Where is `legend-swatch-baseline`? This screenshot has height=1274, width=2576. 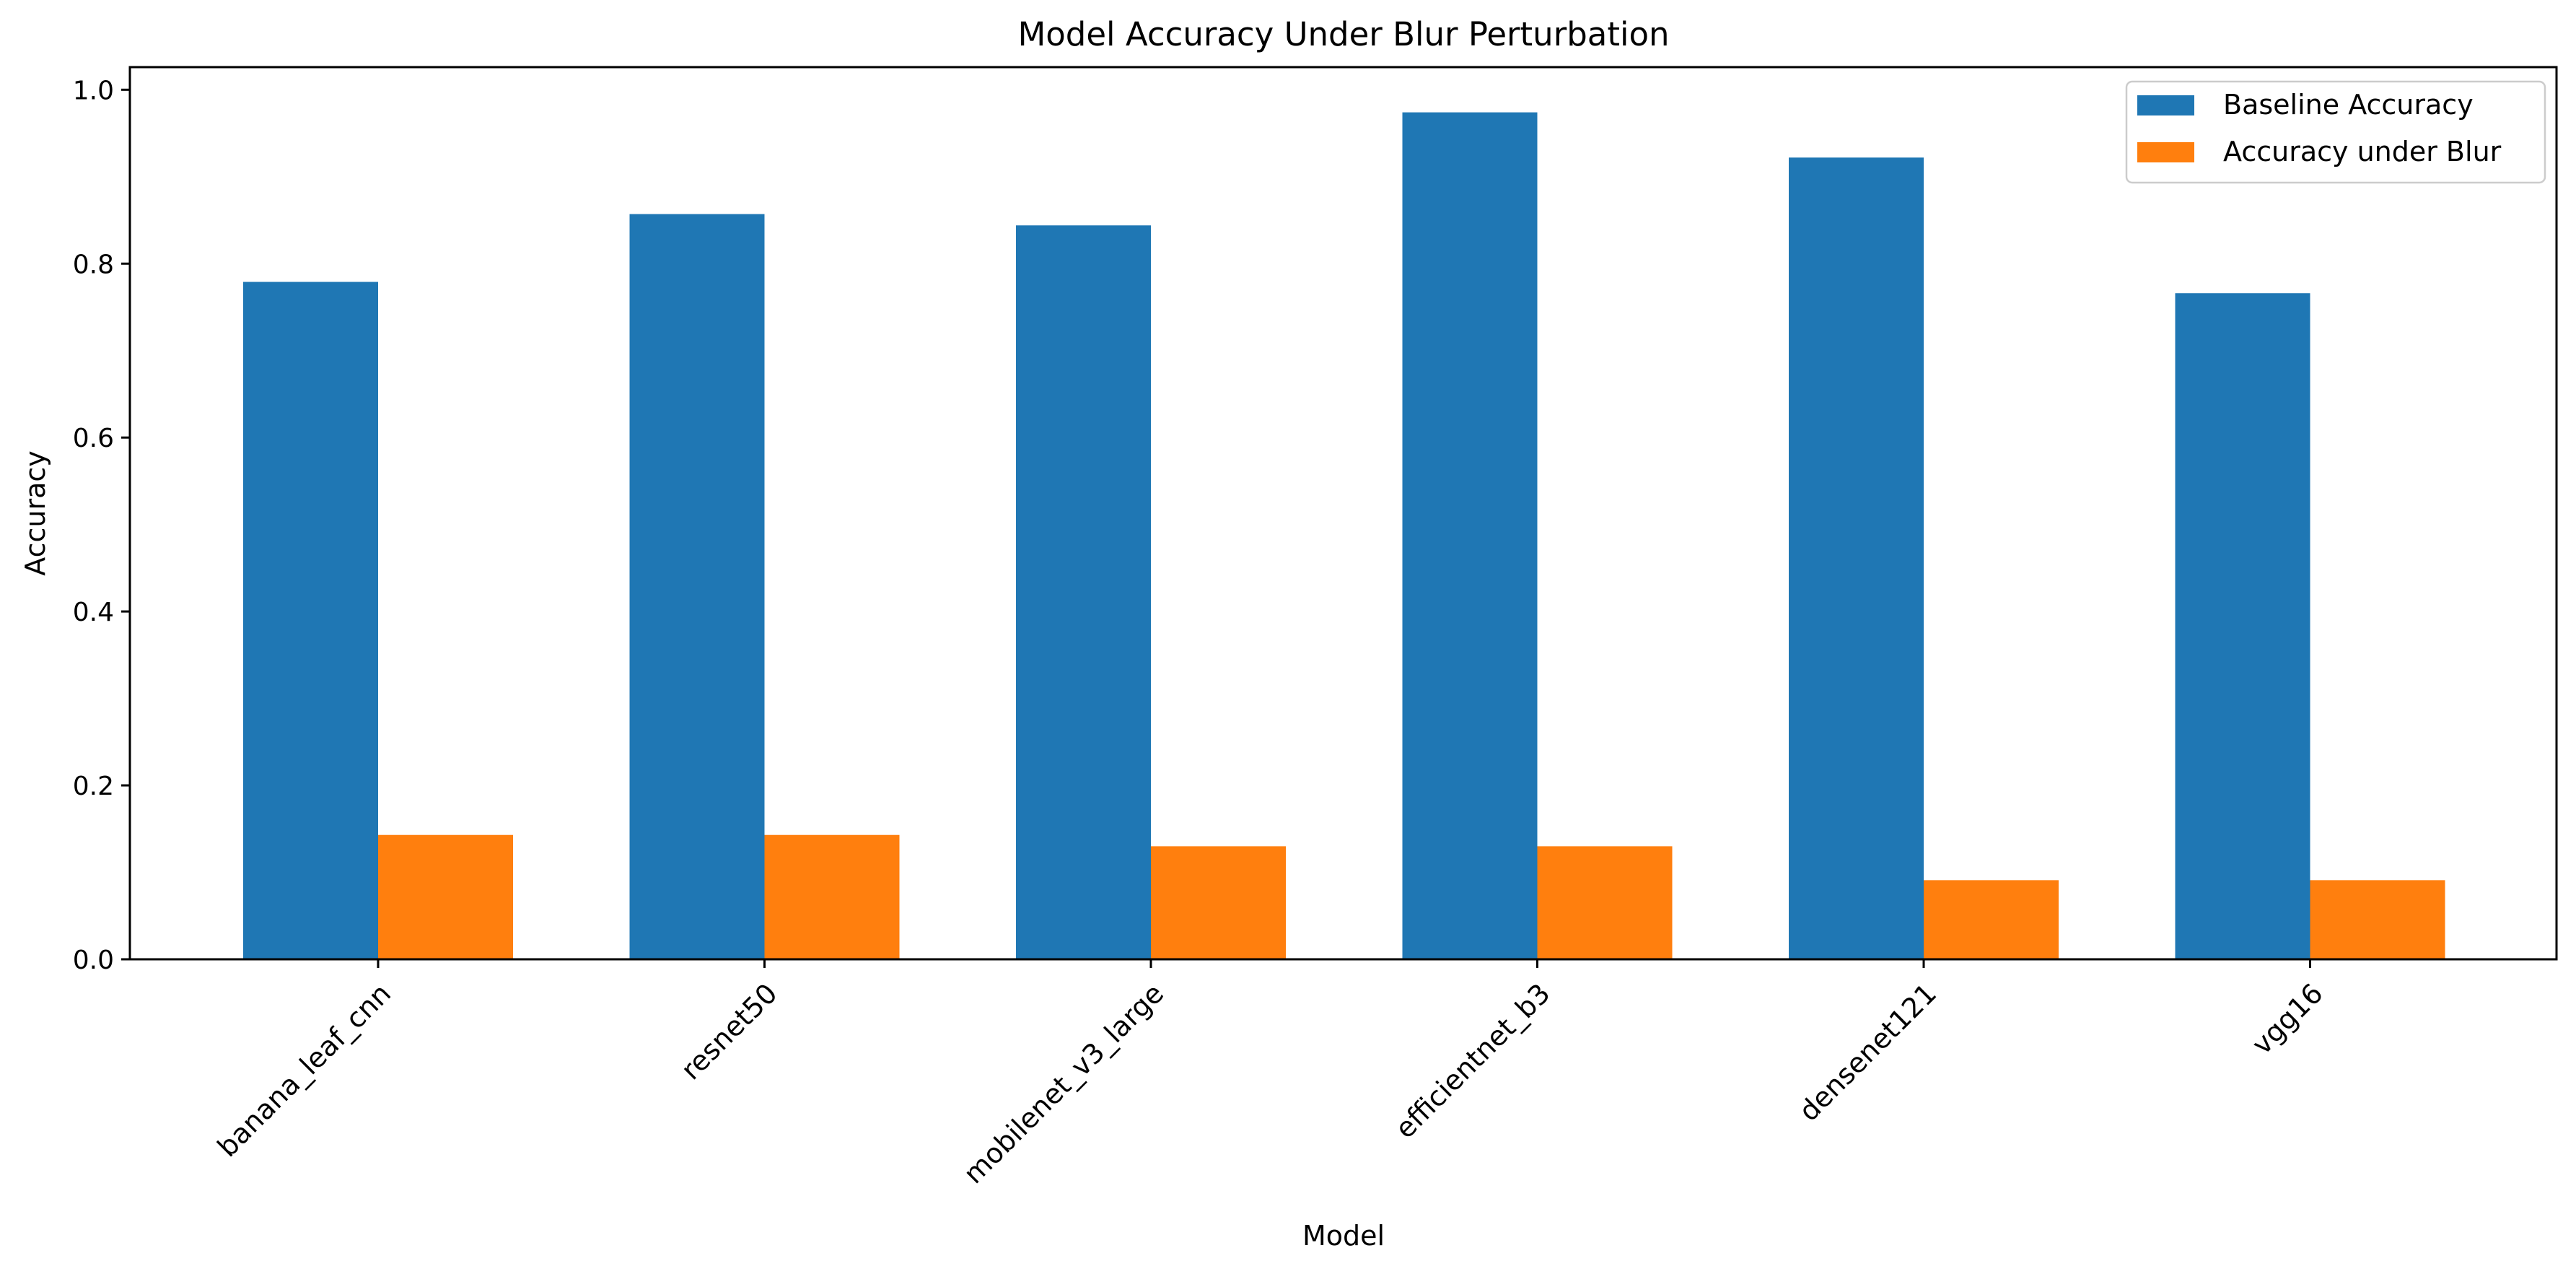 legend-swatch-baseline is located at coordinates (2165, 105).